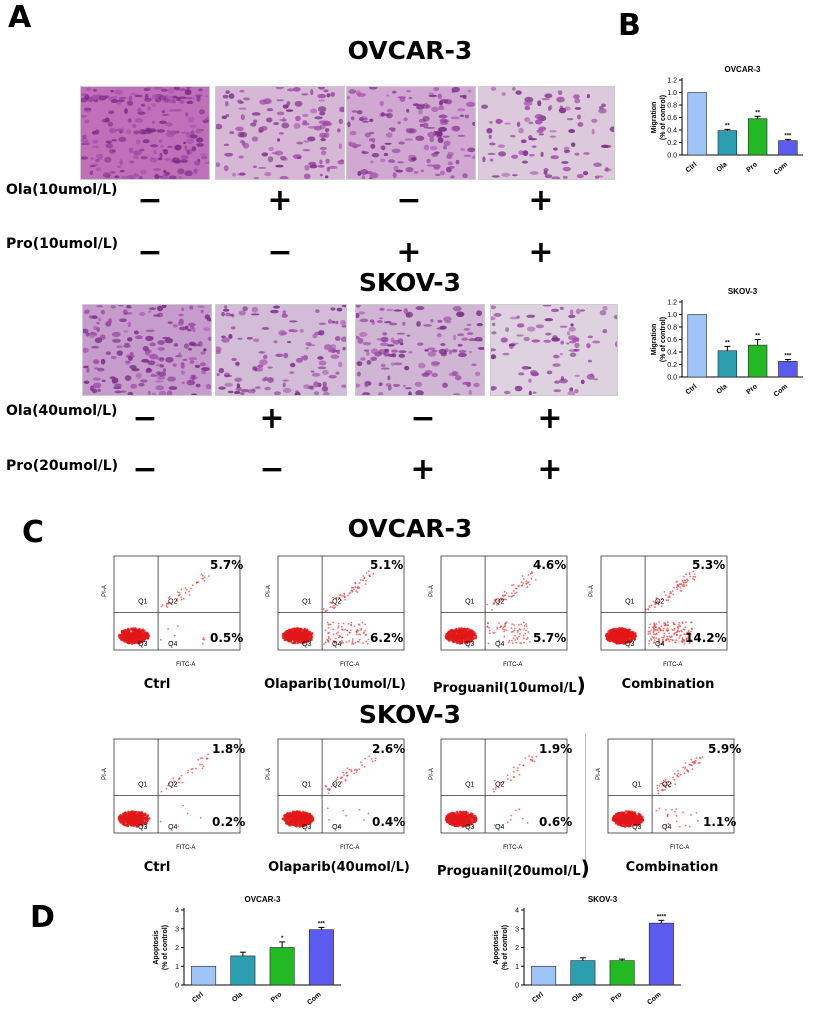 This screenshot has width=818, height=1015. What do you see at coordinates (672, 93) in the screenshot?
I see `y-tick-label: 1.0` at bounding box center [672, 93].